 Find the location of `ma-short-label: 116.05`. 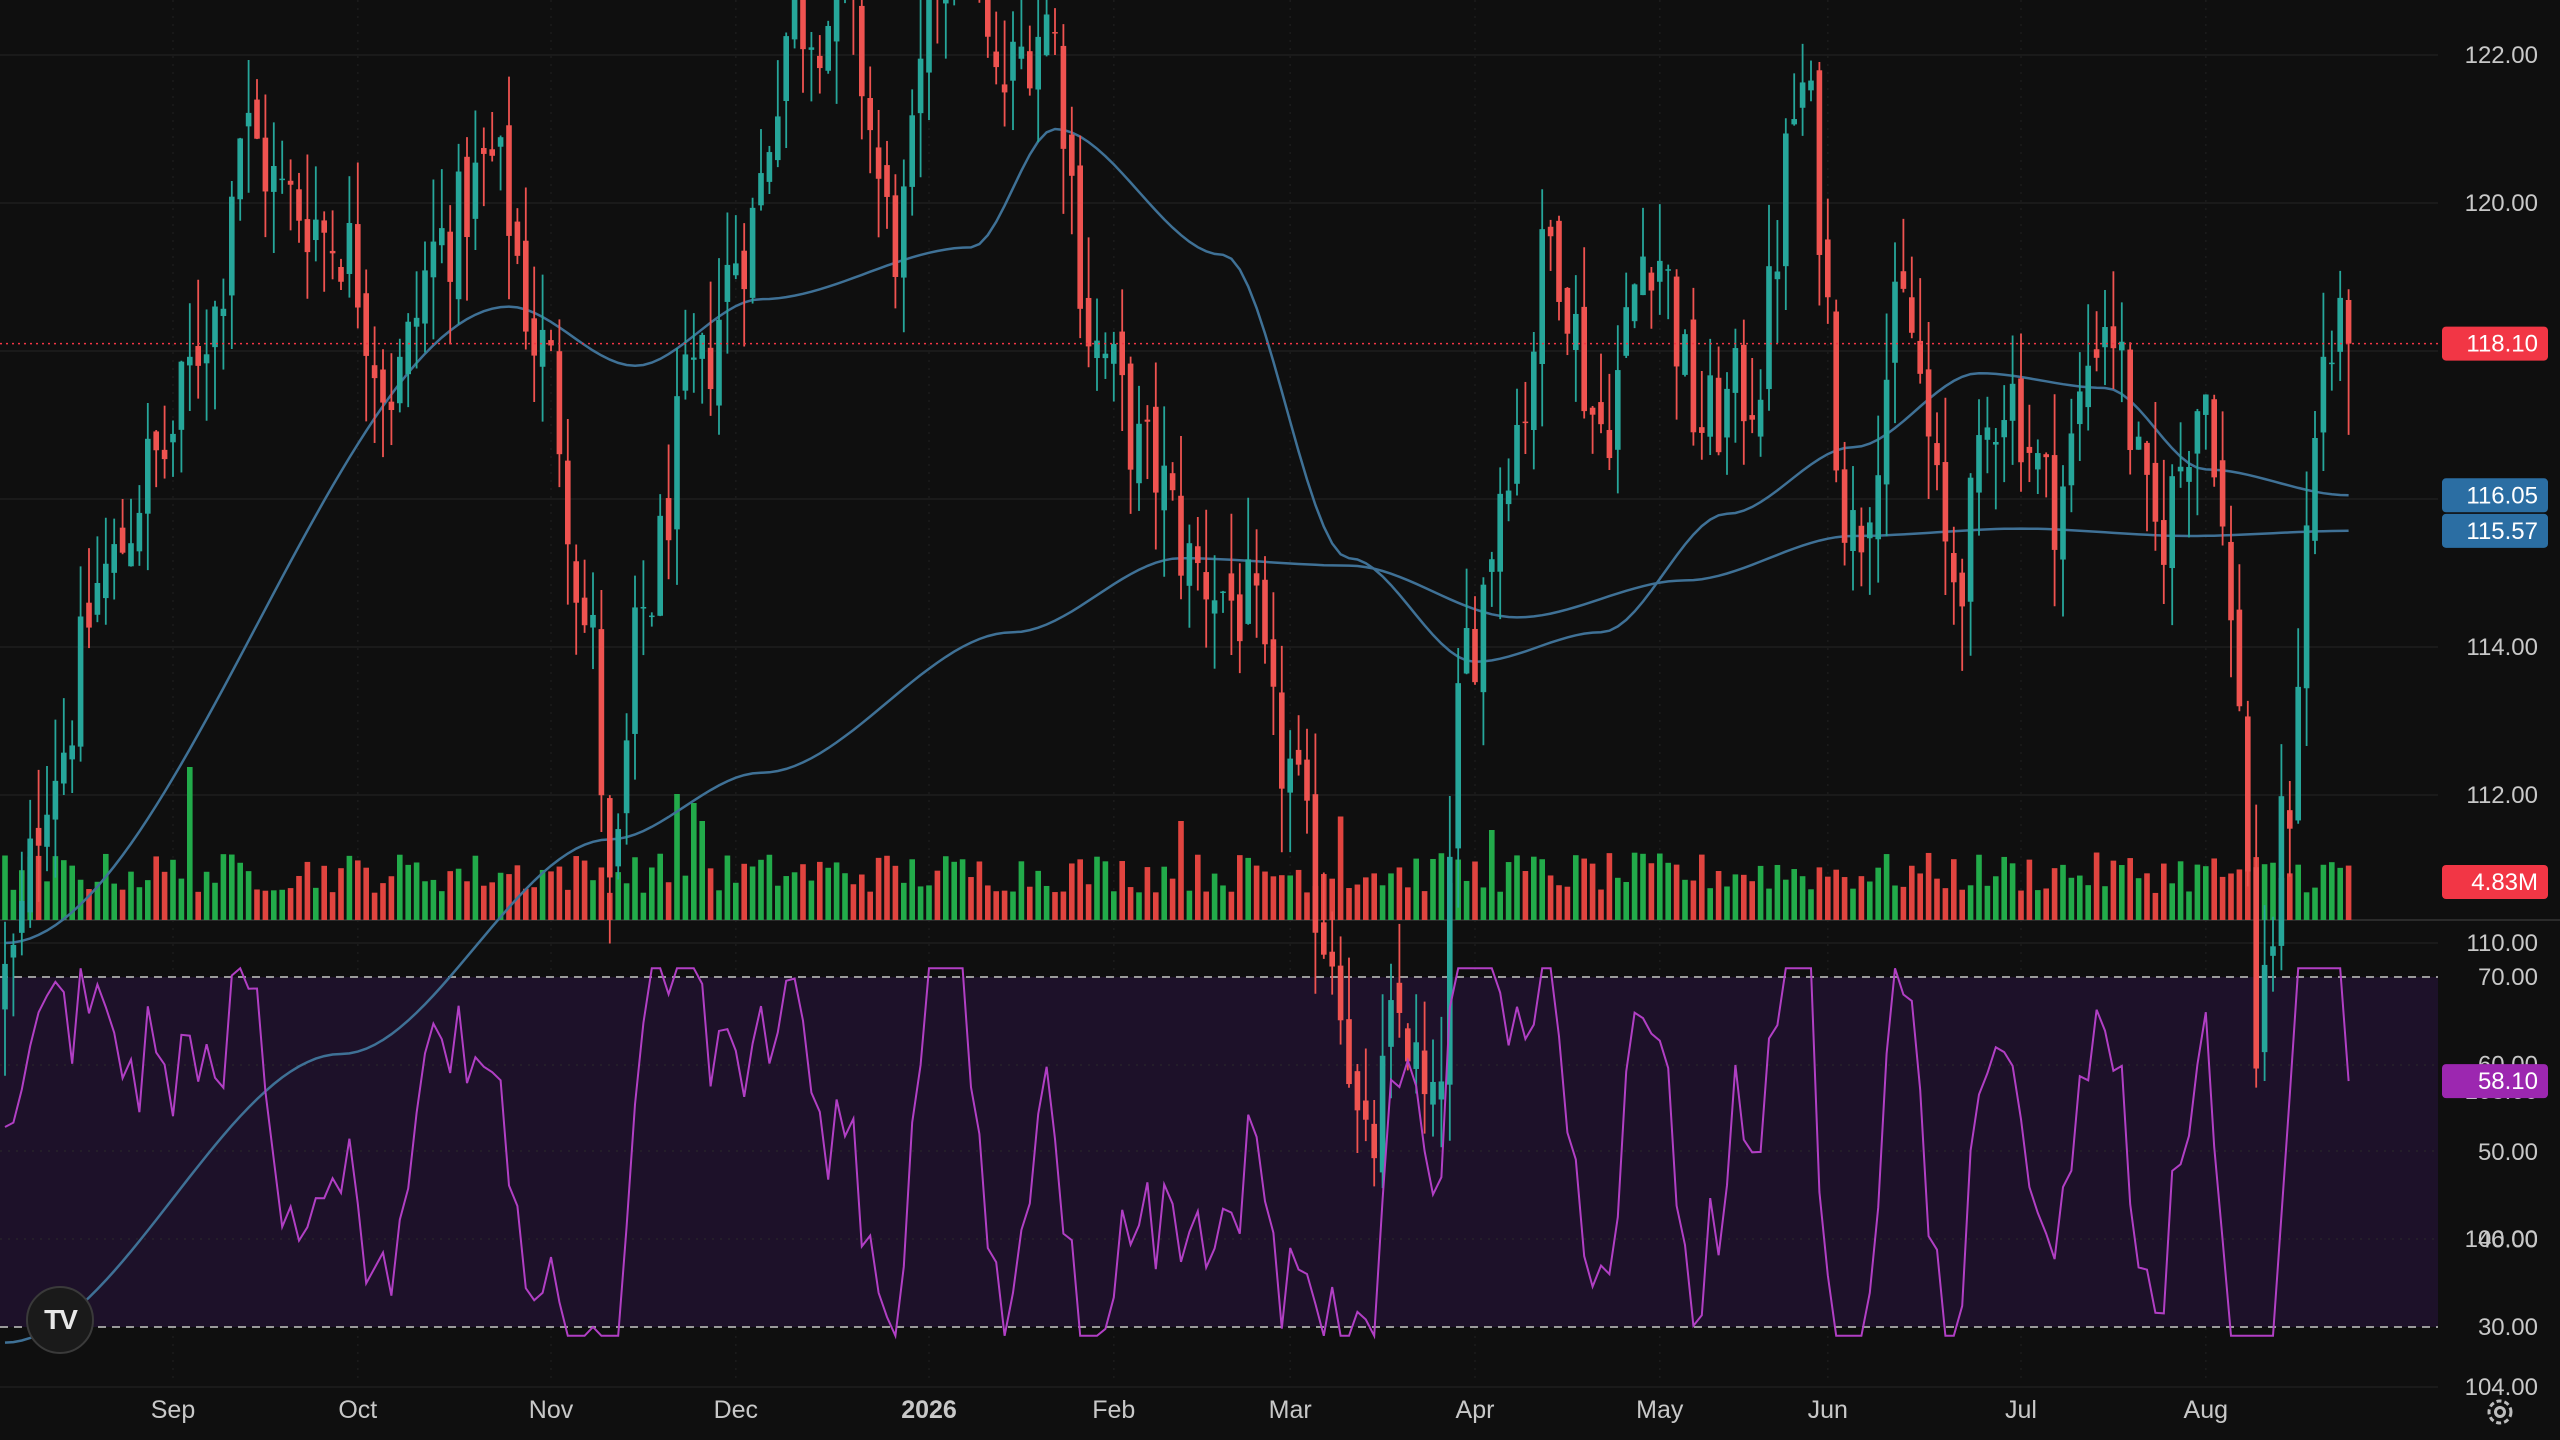

ma-short-label: 116.05 is located at coordinates (2502, 495).